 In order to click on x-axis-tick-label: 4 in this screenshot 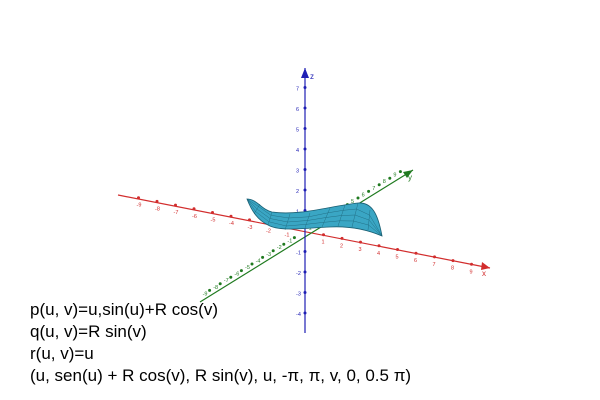, I will do `click(378, 254)`.